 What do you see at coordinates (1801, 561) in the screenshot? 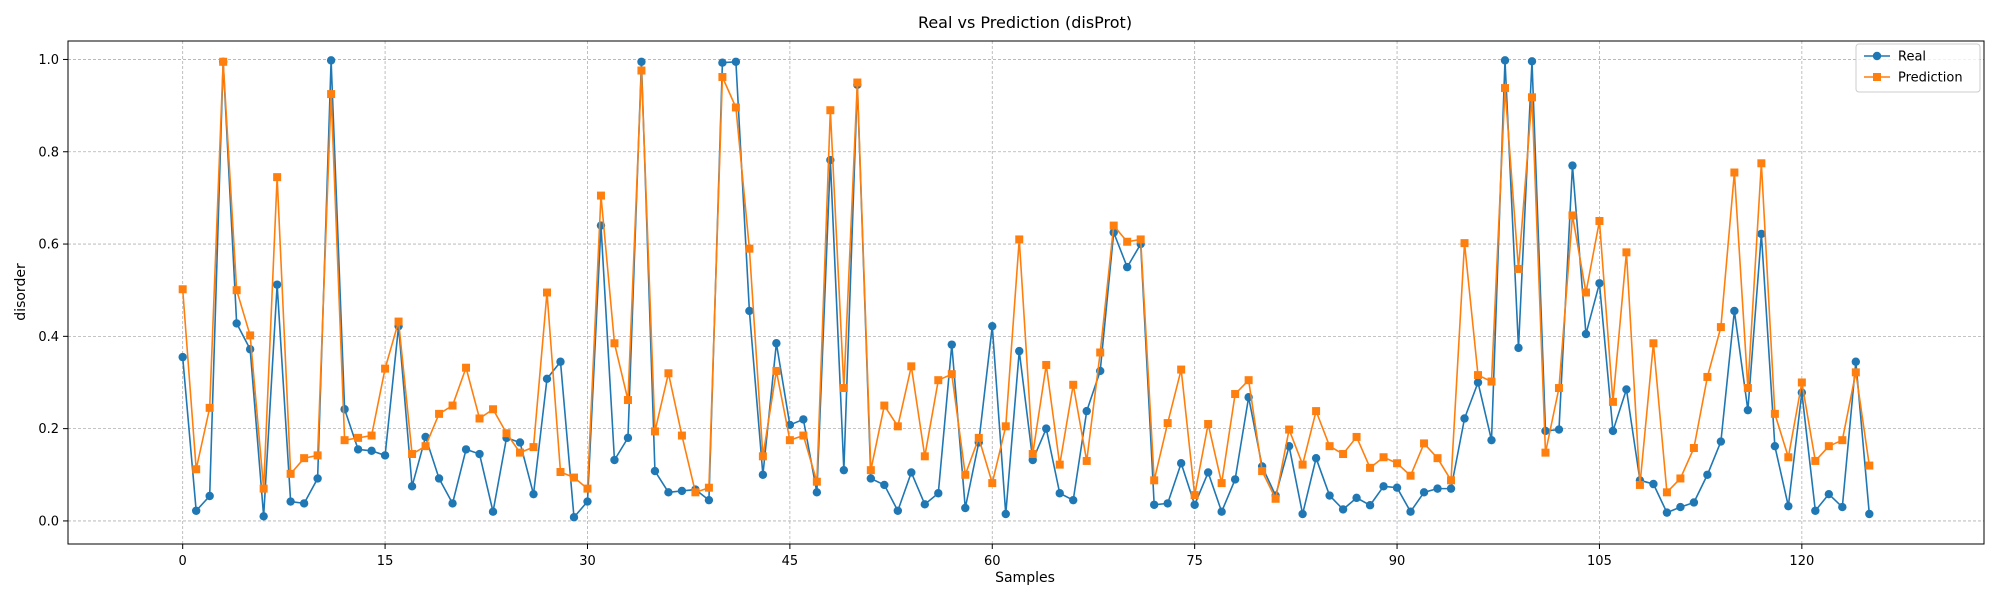
I see `x-tick-label: 120` at bounding box center [1801, 561].